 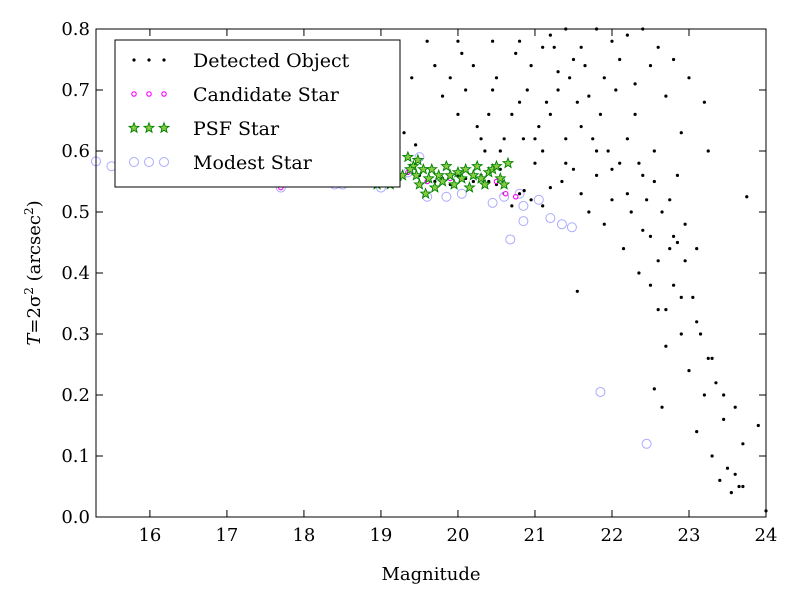 I want to click on legend-label: PSF Star, so click(x=236, y=129).